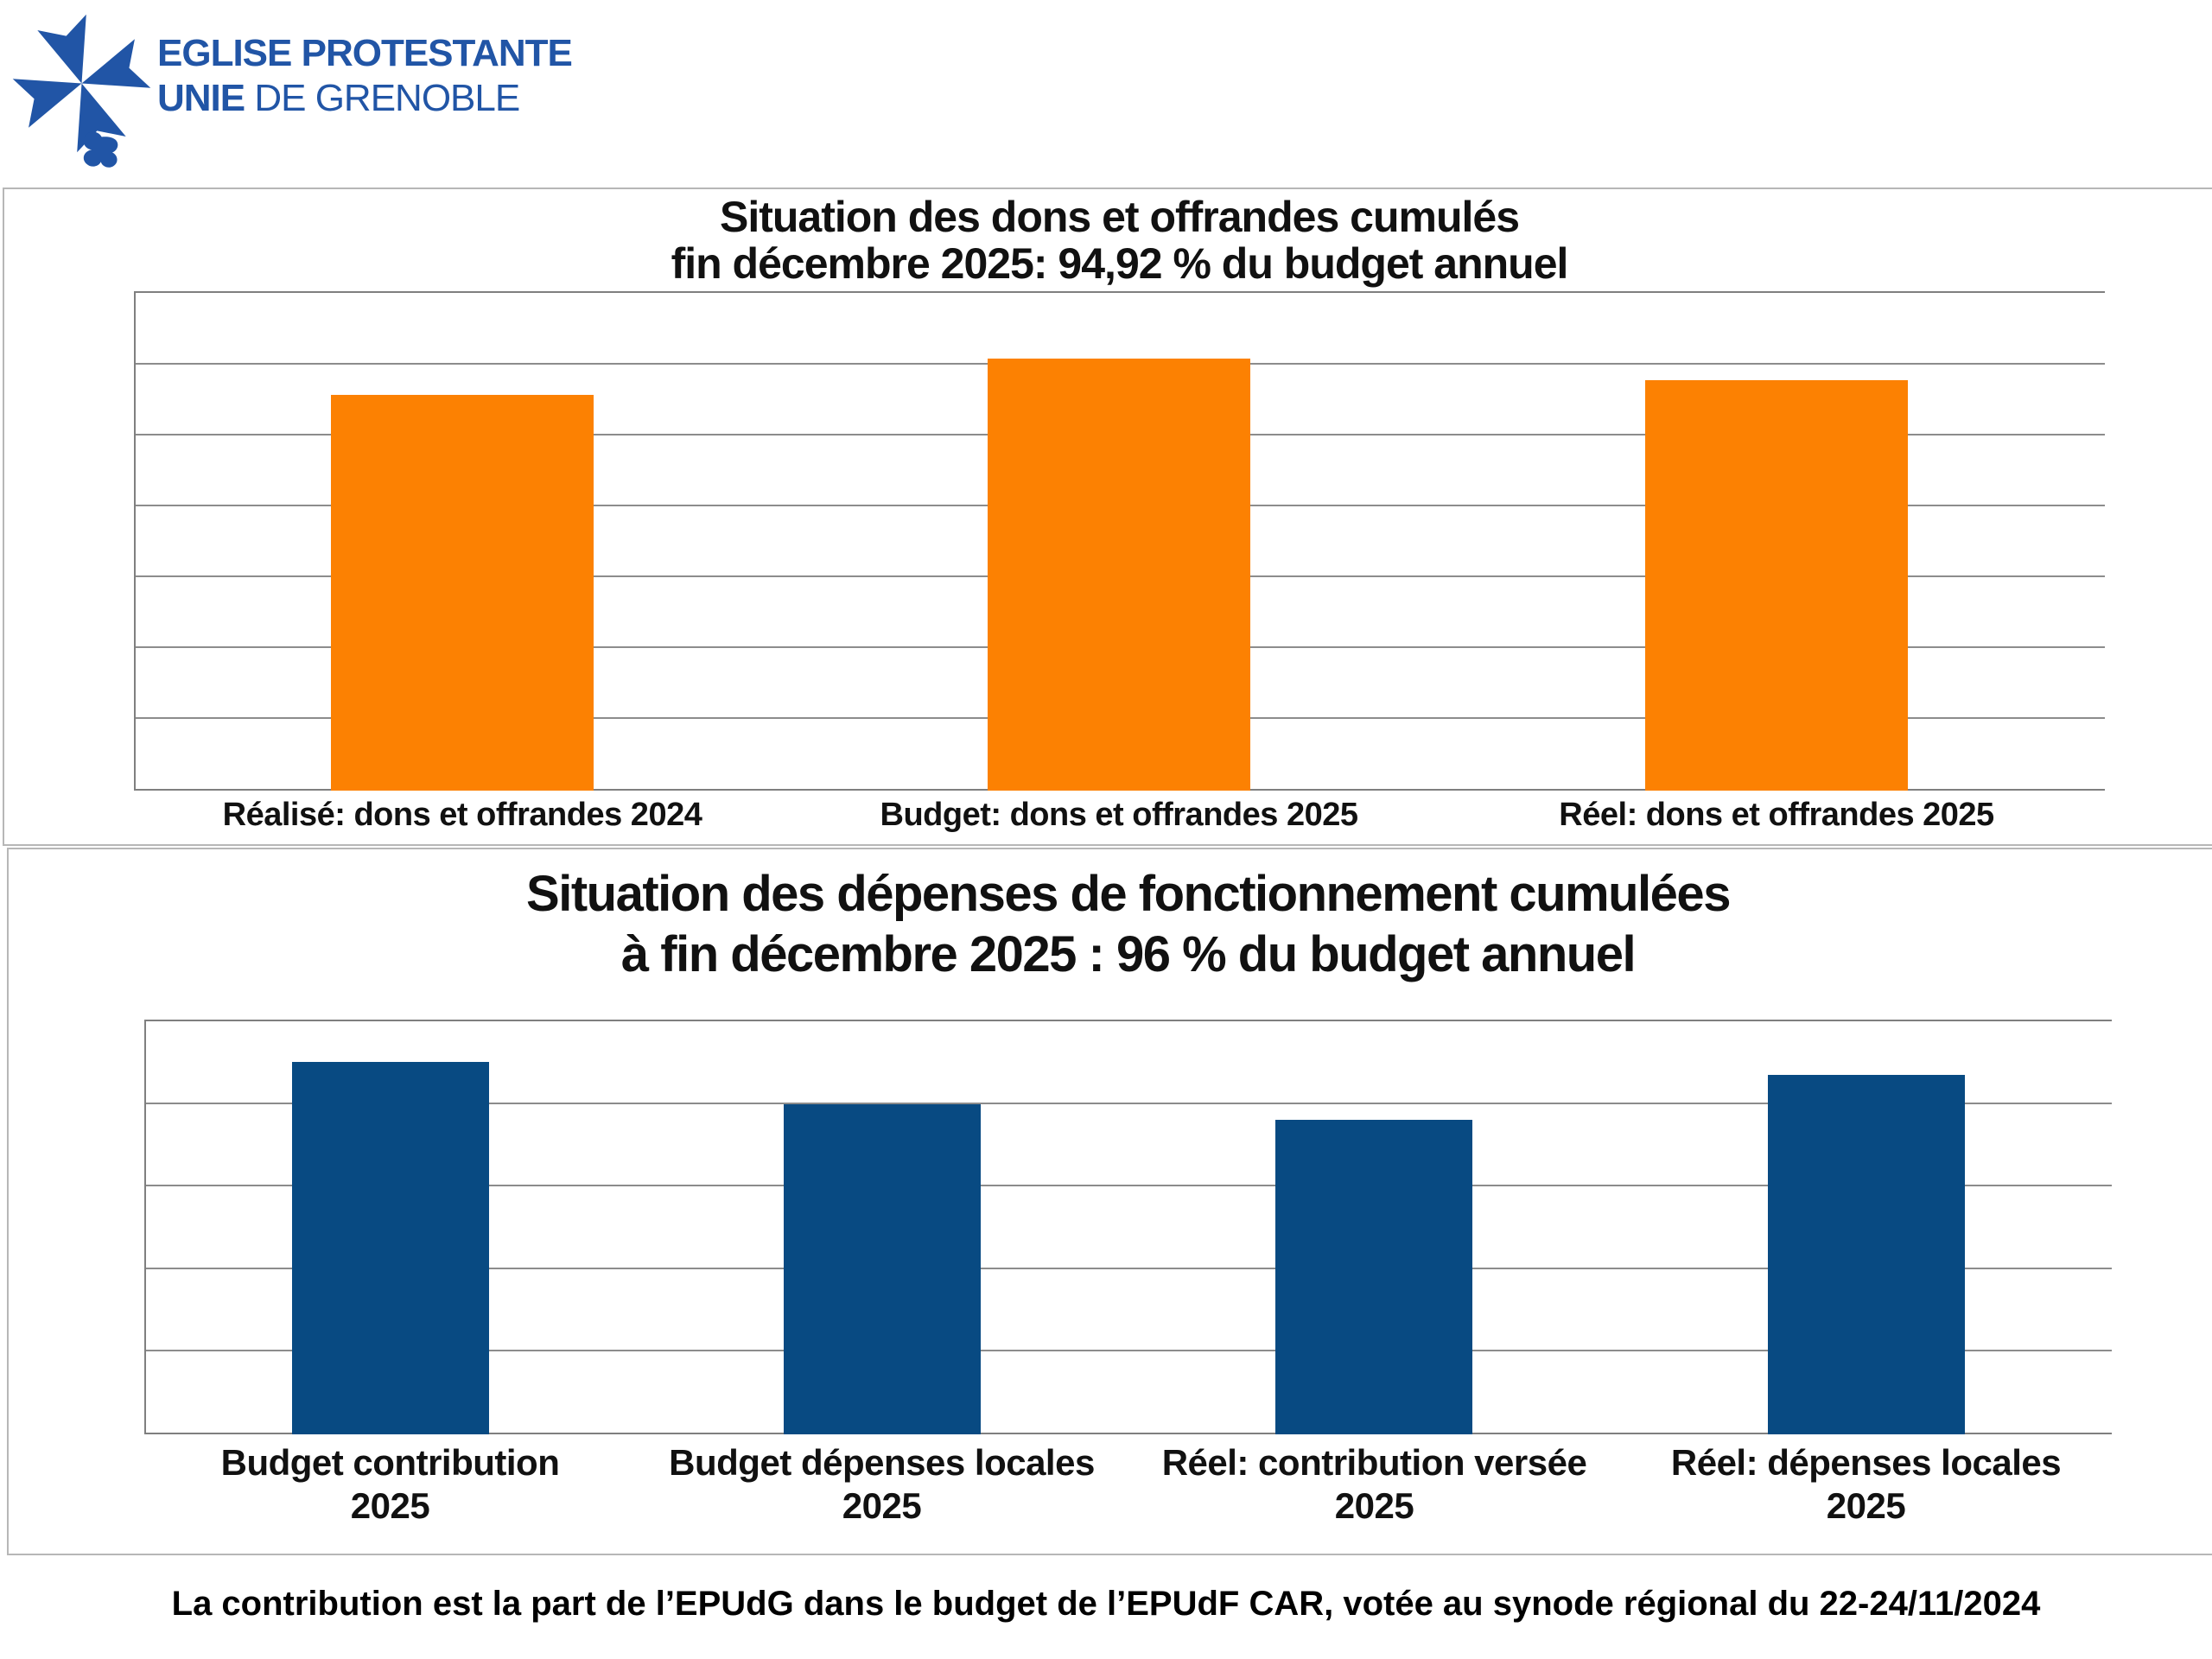 The image size is (2212, 1659). Describe the element at coordinates (1374, 1484) in the screenshot. I see `x-axis-label: Réel: contribution versée 2025` at that location.